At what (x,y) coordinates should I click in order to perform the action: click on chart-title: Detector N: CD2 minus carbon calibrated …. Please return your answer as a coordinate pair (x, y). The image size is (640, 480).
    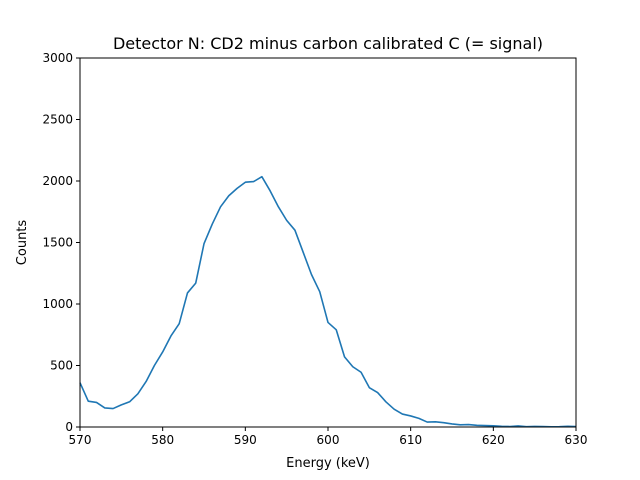
    Looking at the image, I should click on (328, 43).